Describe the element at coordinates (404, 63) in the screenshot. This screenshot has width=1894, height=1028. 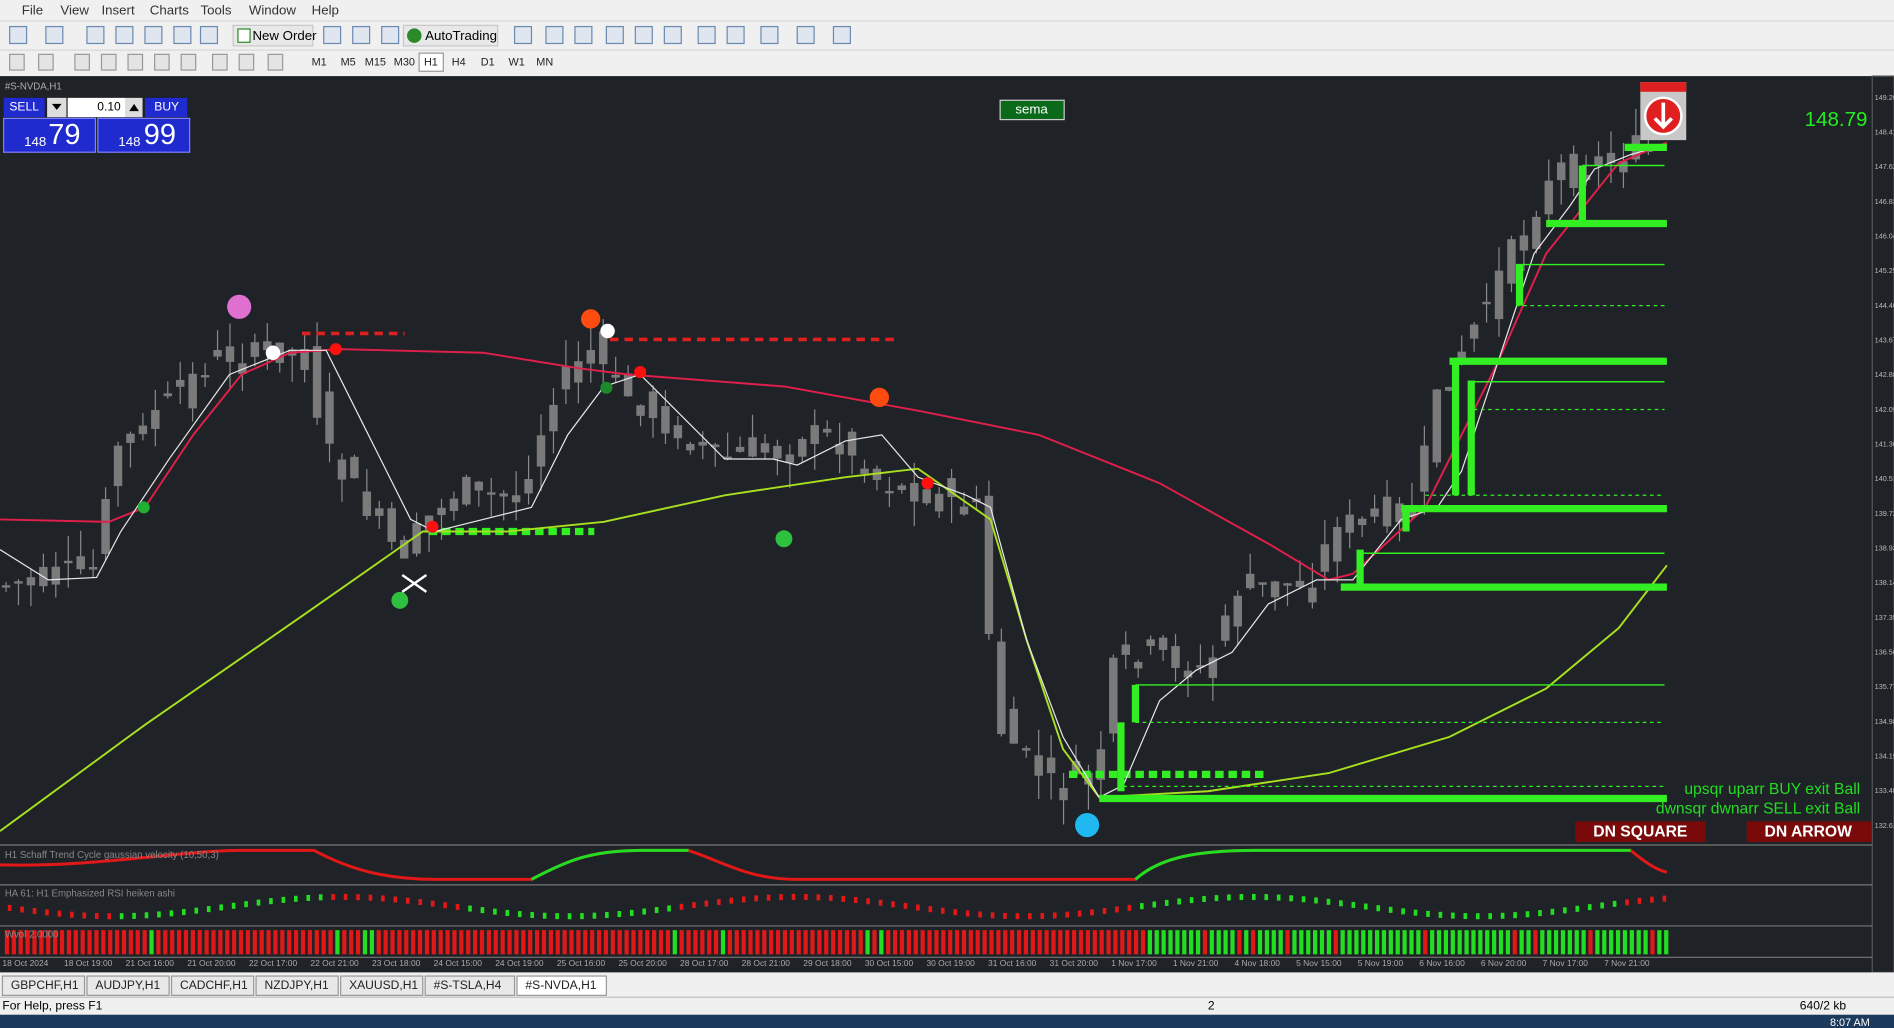
I see `timeframe: M30` at that location.